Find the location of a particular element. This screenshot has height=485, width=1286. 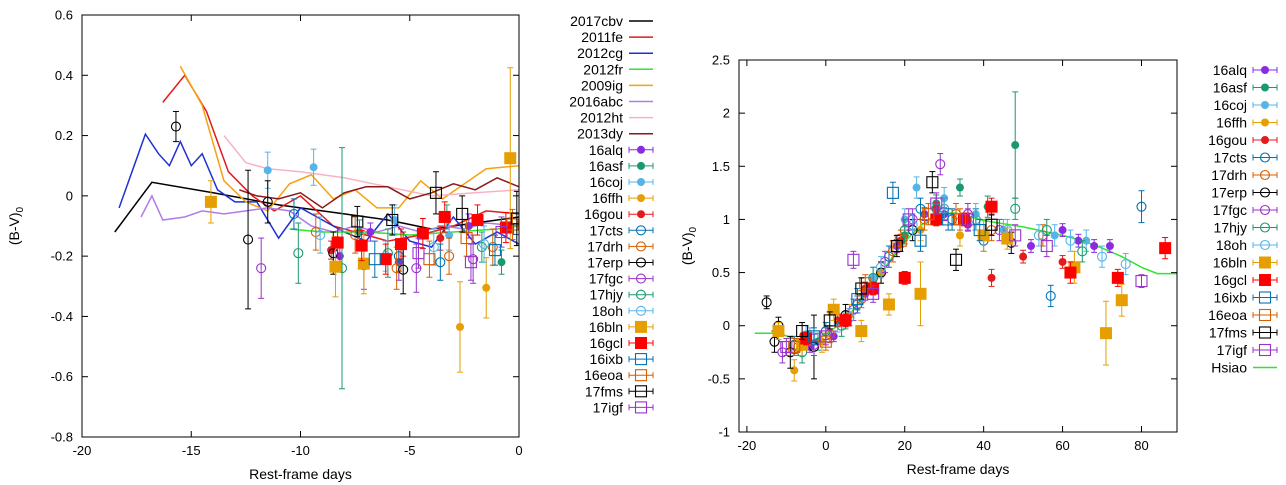

x-axis-label: Rest-frame days is located at coordinates (300, 474).